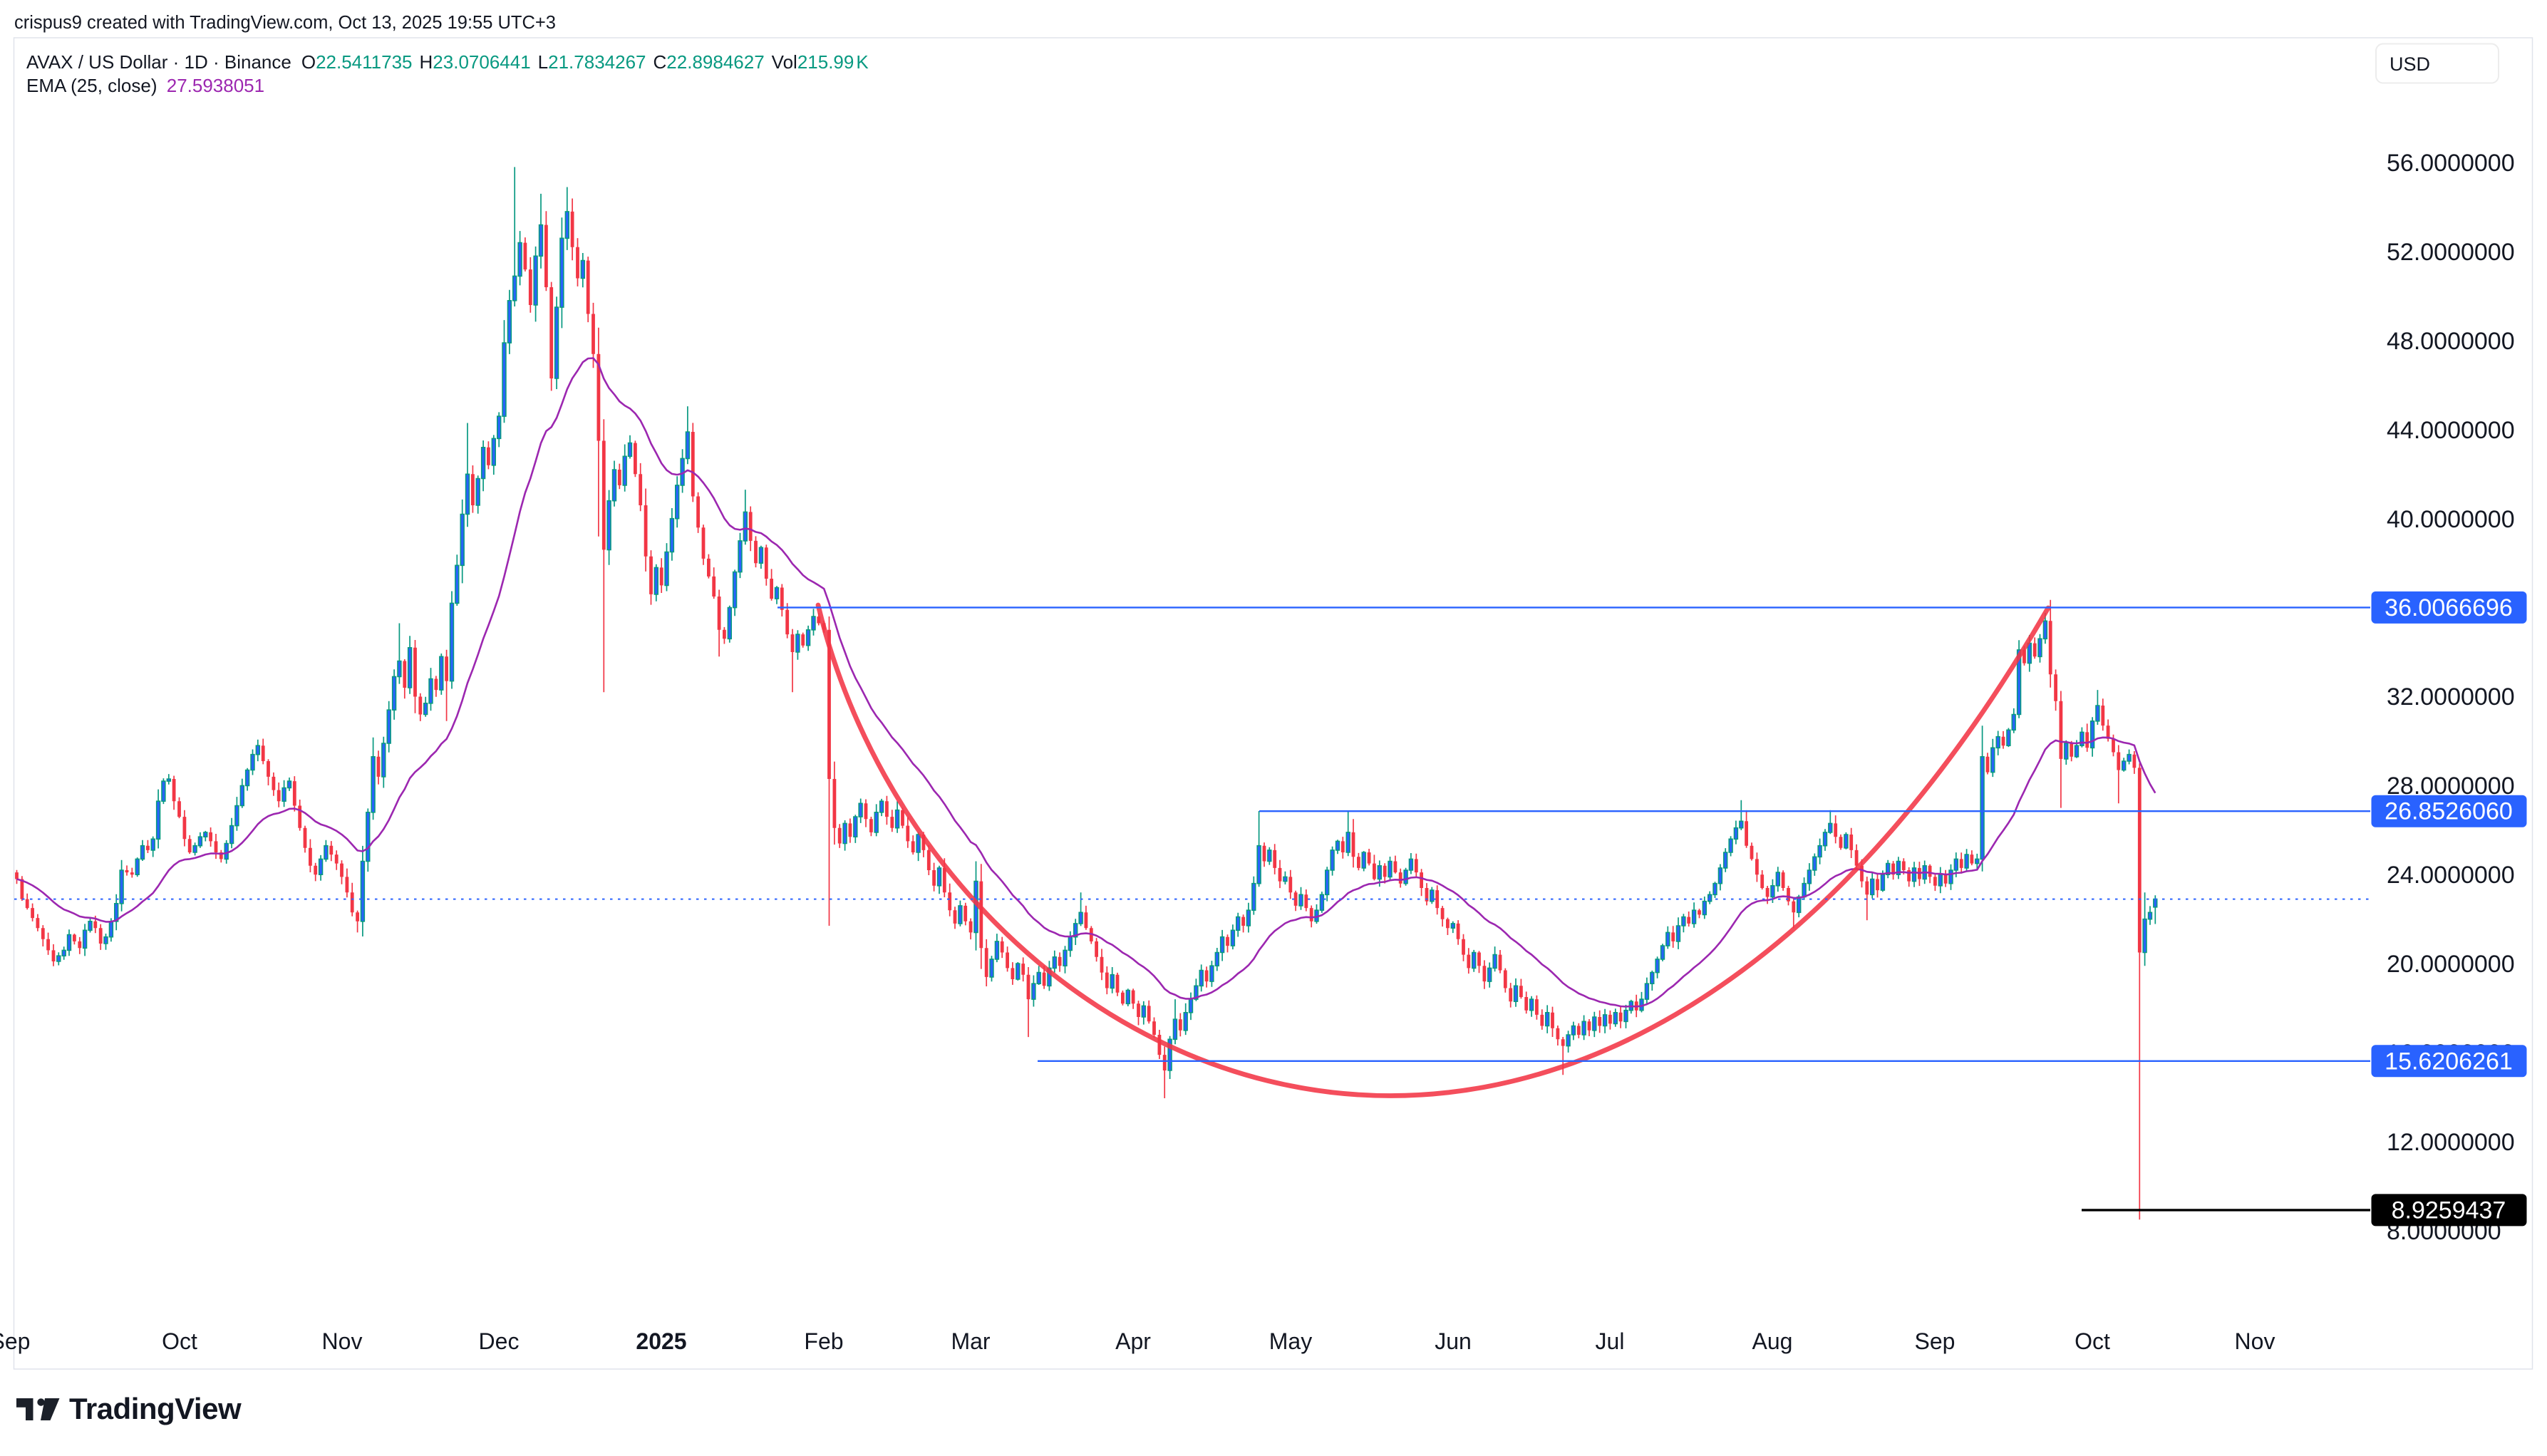 The width and height of the screenshot is (2547, 1456). Describe the element at coordinates (2451, 519) in the screenshot. I see `svg-text: 40.0000000` at that location.